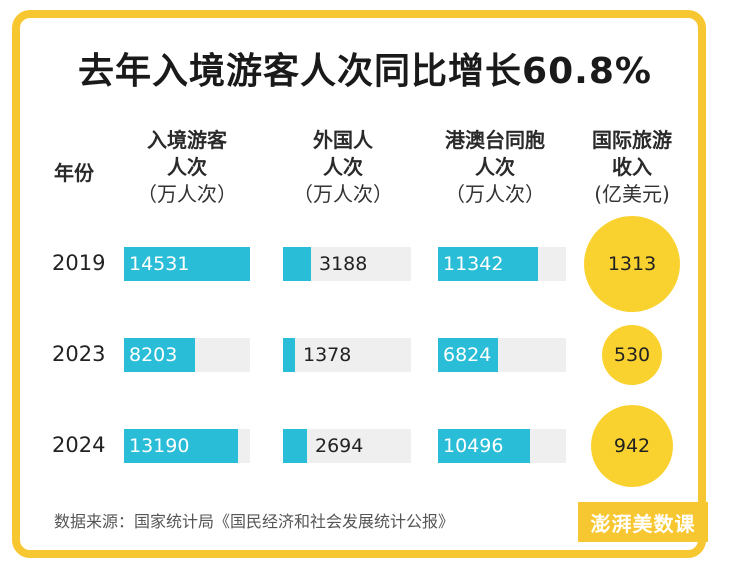 This screenshot has width=730, height=578. I want to click on bar-track: 2694, so click(347, 446).